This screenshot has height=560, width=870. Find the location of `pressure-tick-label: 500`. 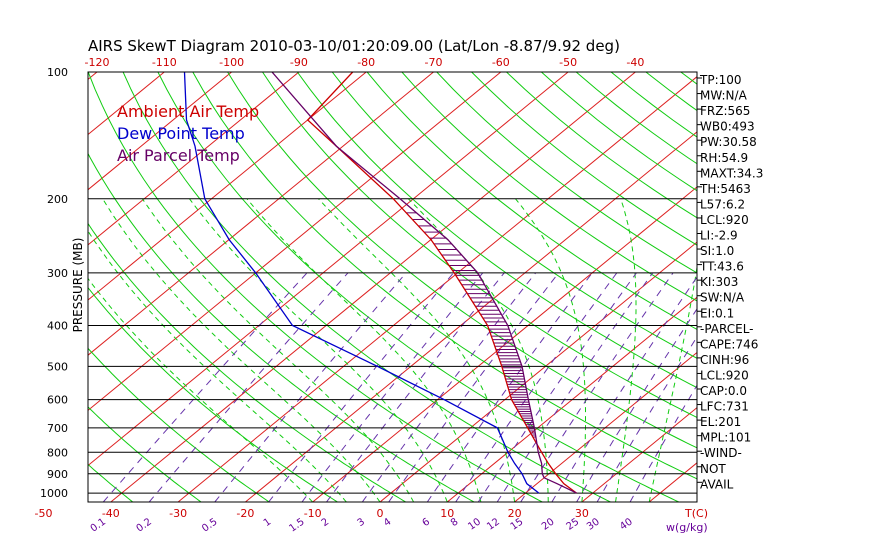

pressure-tick-label: 500 is located at coordinates (57, 366).